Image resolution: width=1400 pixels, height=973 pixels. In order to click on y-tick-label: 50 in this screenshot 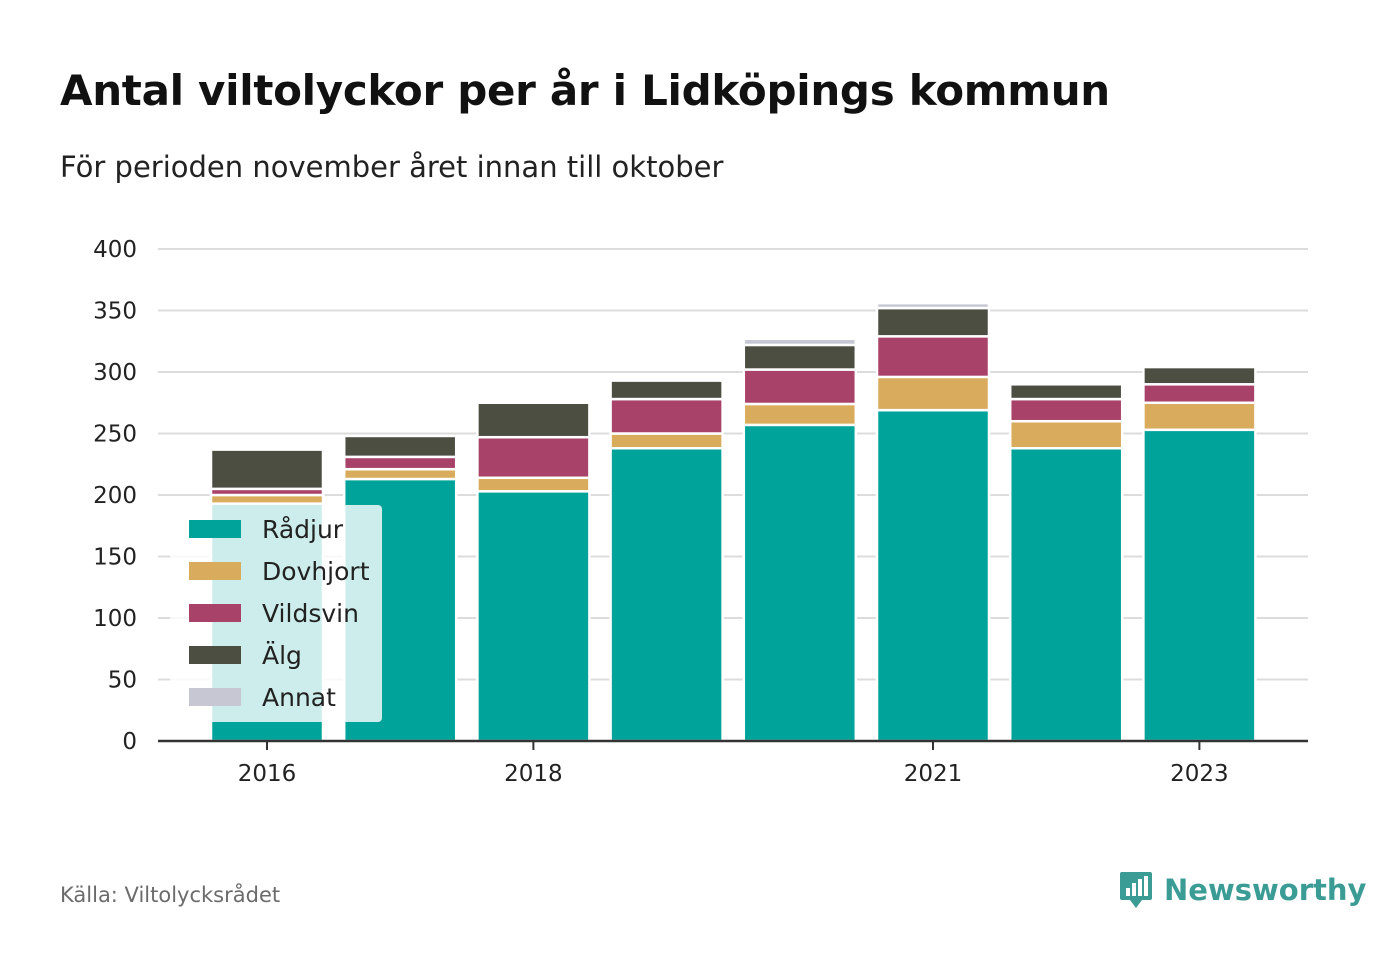, I will do `click(122, 681)`.